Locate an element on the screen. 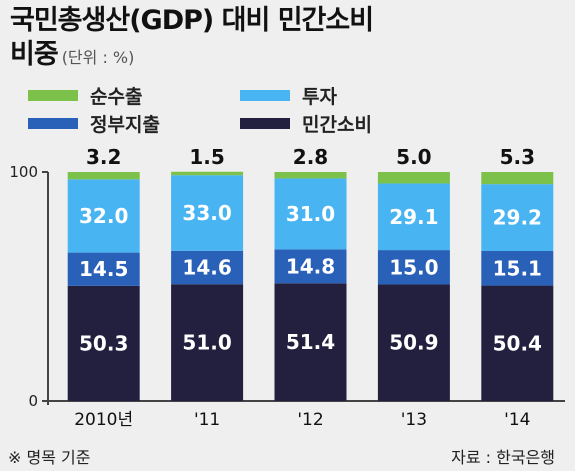  data-label-government: 14.8 is located at coordinates (310, 266).